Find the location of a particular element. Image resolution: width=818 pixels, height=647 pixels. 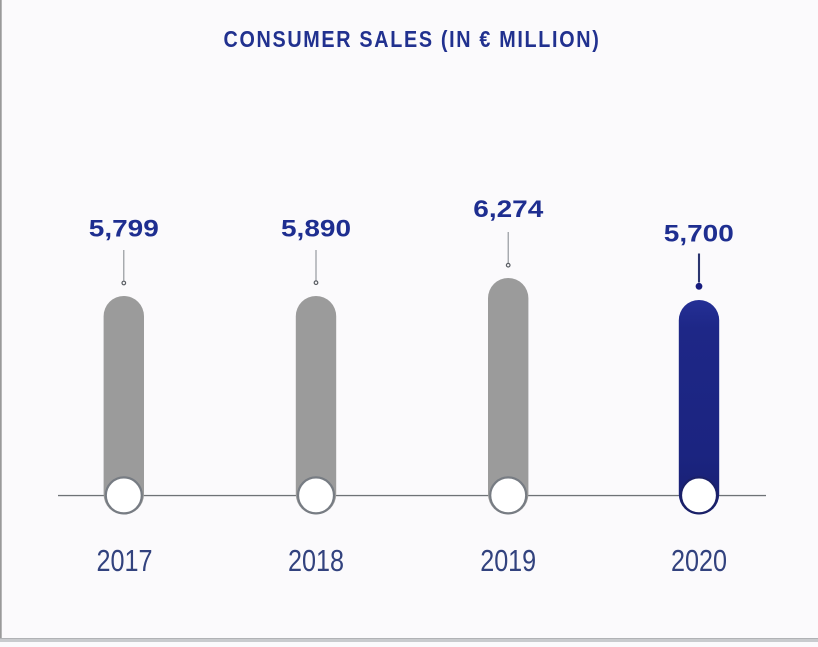

svg-text: CONSUMER SALES (IN € MILLION) is located at coordinates (412, 39).